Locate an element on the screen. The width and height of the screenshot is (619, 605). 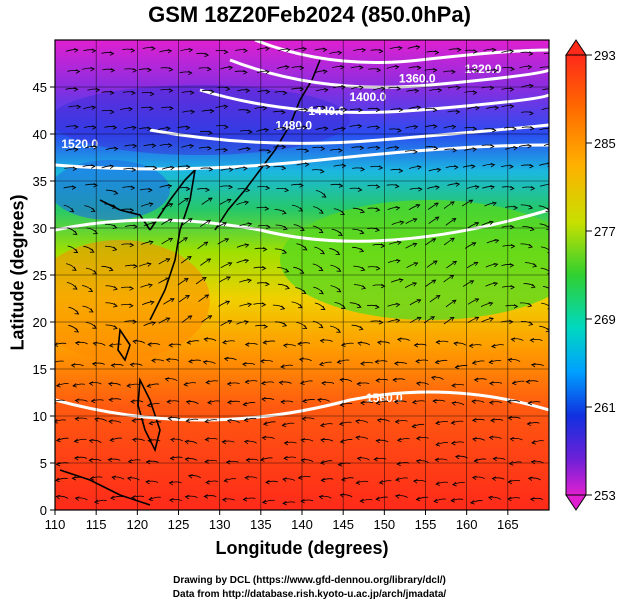
colorbar-tick-label: 261 is located at coordinates (605, 407).